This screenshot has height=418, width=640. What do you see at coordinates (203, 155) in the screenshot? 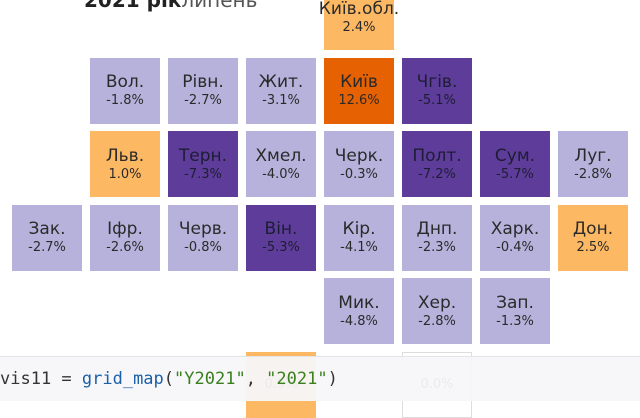
I see `region-name: Терн.` at bounding box center [203, 155].